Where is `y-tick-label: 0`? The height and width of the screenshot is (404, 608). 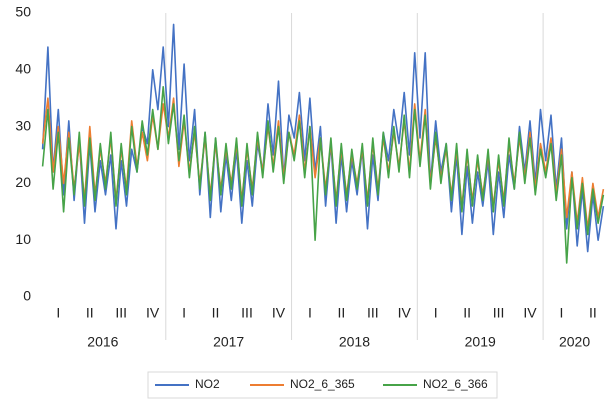 y-tick-label: 0 is located at coordinates (27, 296).